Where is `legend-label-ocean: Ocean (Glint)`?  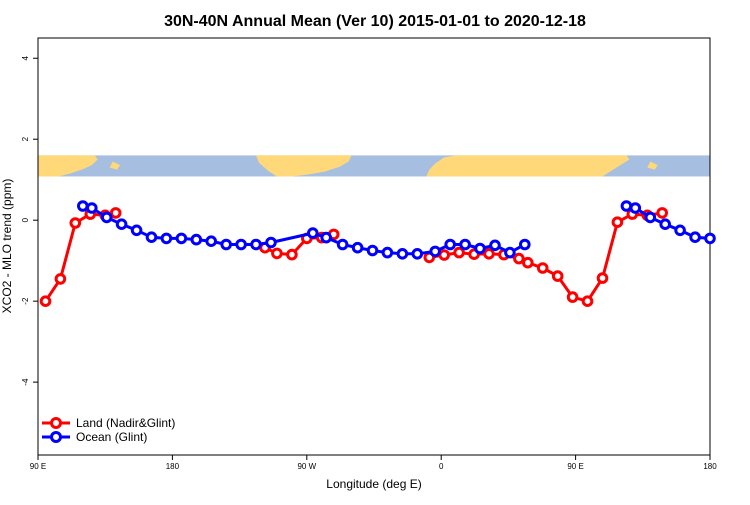
legend-label-ocean: Ocean (Glint) is located at coordinates (111, 437).